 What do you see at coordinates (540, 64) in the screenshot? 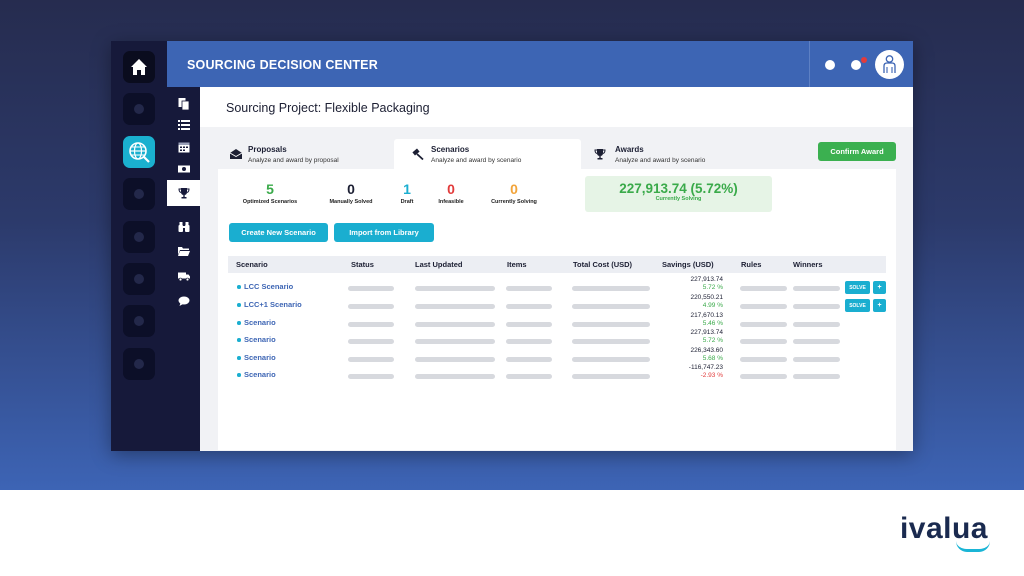
I see `top-bar: SOURCING DECISION CENTER` at bounding box center [540, 64].